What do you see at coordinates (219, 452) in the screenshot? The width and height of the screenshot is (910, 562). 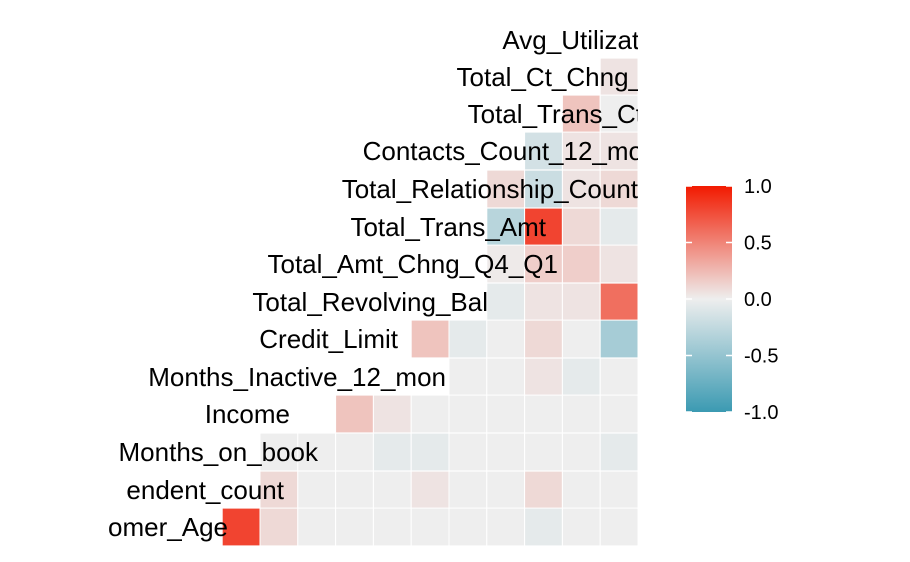 I see `row-label: Months_on_book` at bounding box center [219, 452].